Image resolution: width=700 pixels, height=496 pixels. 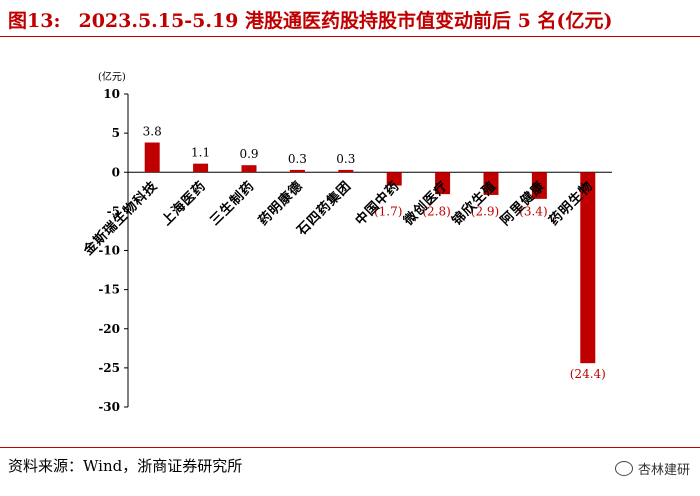 I want to click on y-tick-label: 0, so click(x=116, y=172).